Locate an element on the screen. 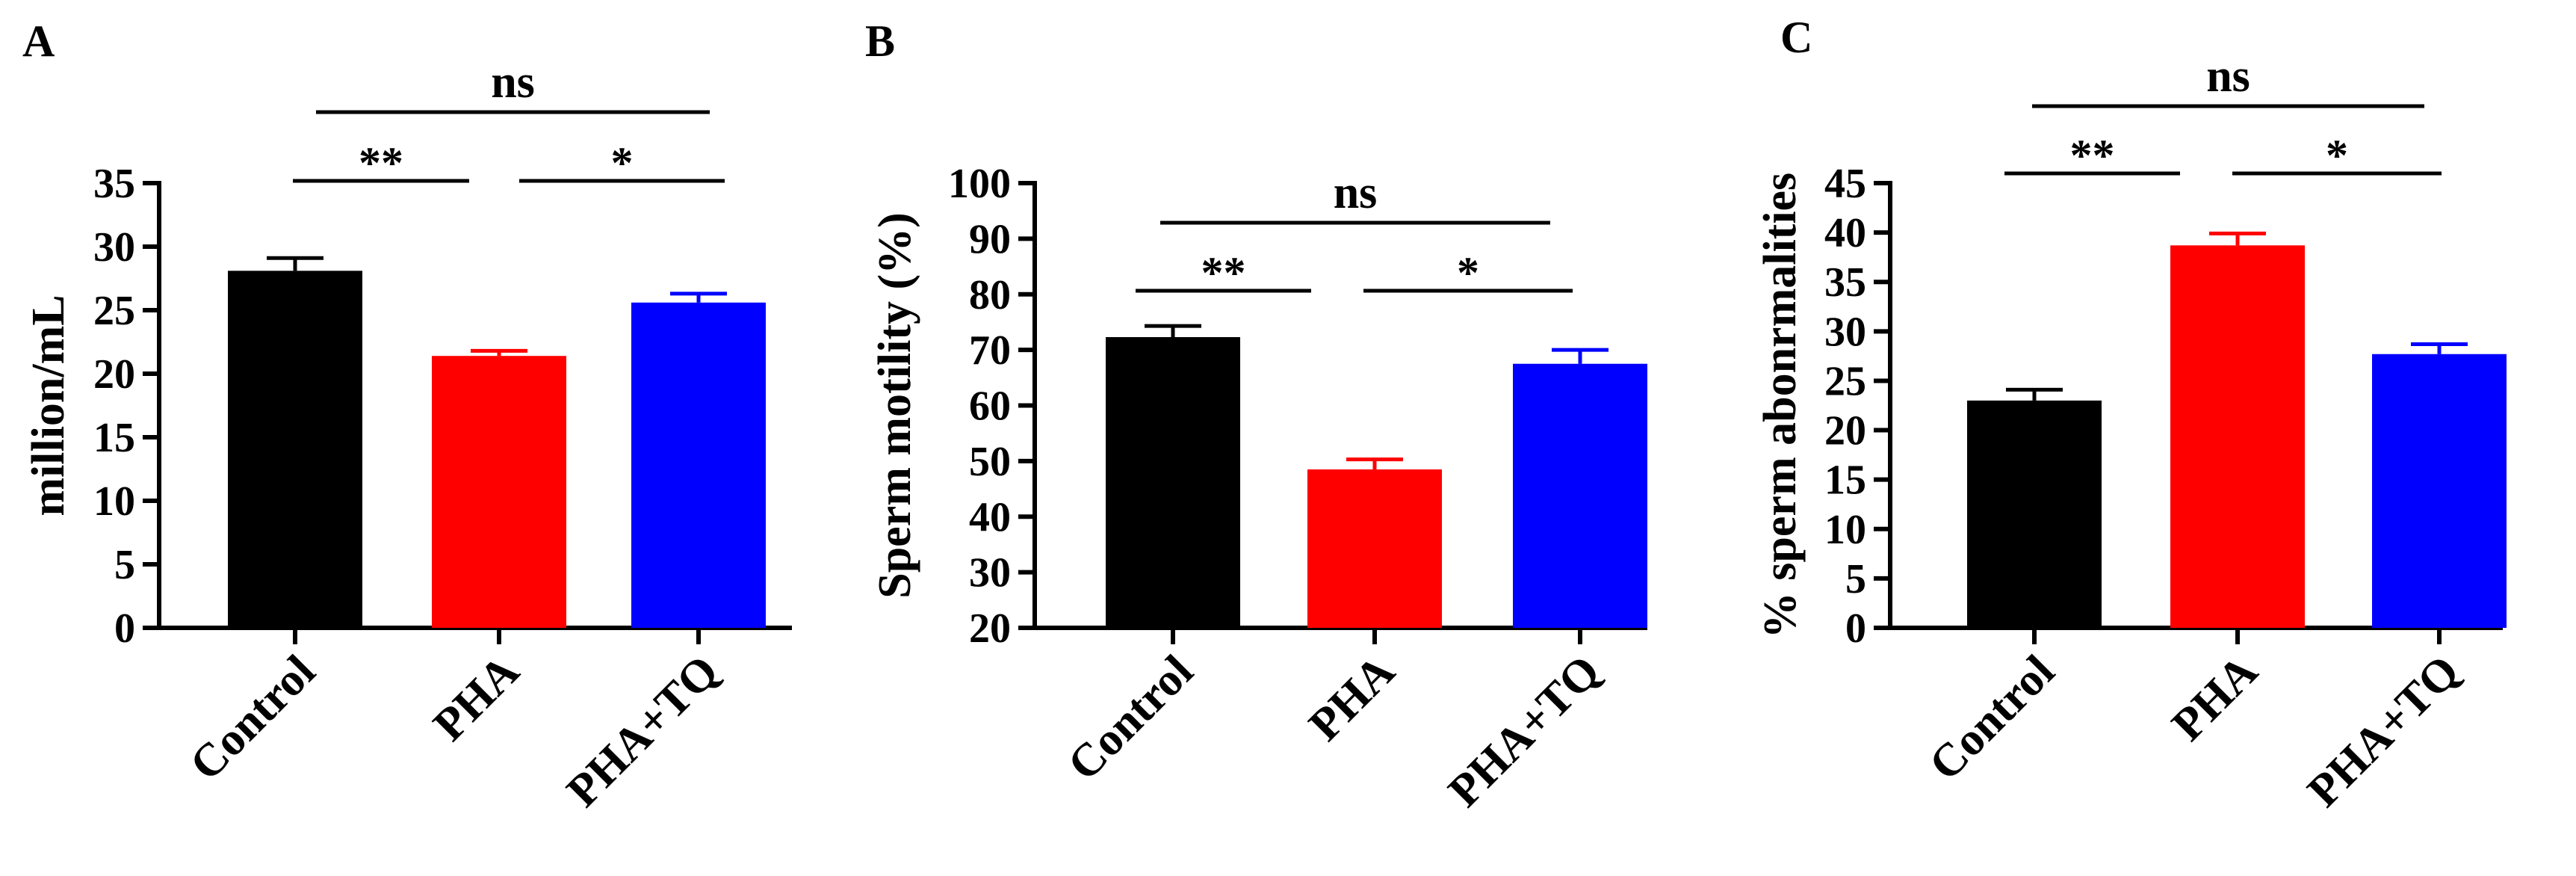  y-tick-label: 100 is located at coordinates (979, 184).